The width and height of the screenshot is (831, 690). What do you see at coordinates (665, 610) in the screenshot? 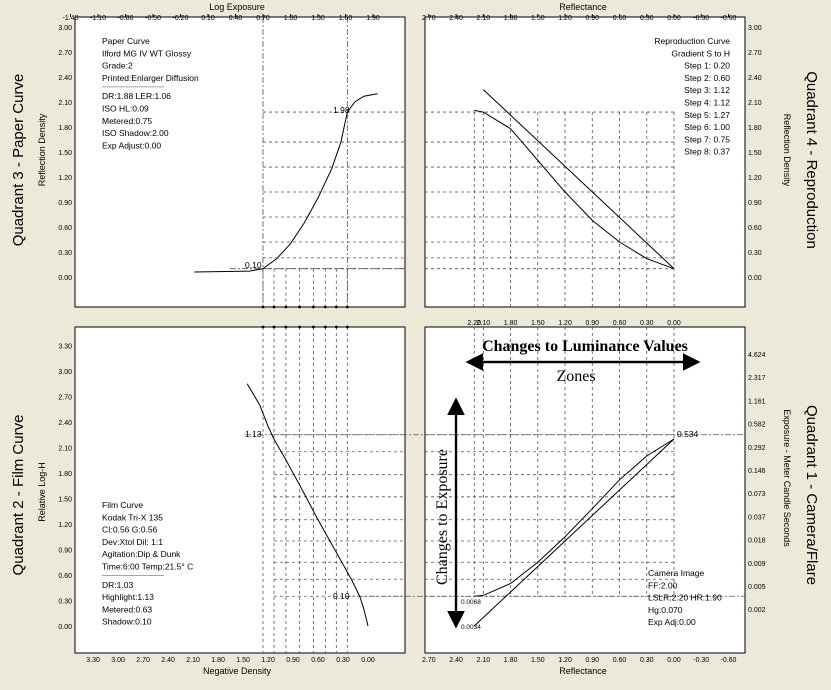
I see `camera-info-line: Hg:0.070` at bounding box center [665, 610].